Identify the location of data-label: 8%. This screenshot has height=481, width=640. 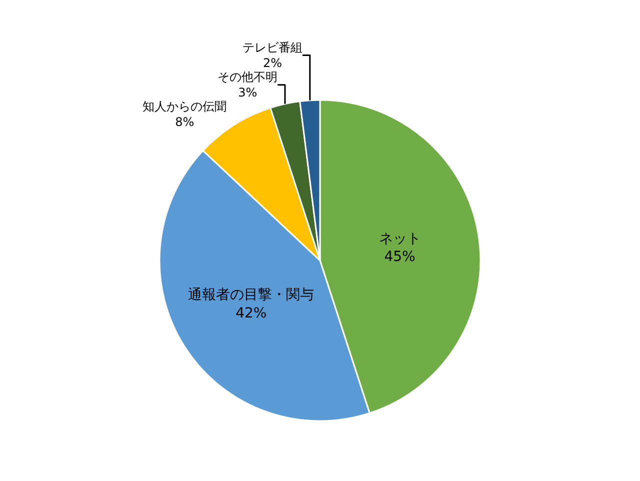
(184, 122).